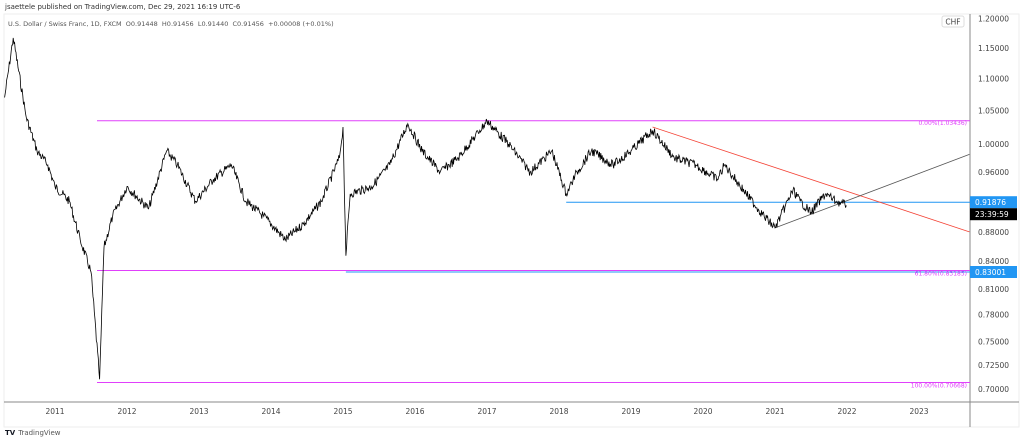 The image size is (1024, 442). I want to click on x-tick-label: 2016, so click(414, 411).